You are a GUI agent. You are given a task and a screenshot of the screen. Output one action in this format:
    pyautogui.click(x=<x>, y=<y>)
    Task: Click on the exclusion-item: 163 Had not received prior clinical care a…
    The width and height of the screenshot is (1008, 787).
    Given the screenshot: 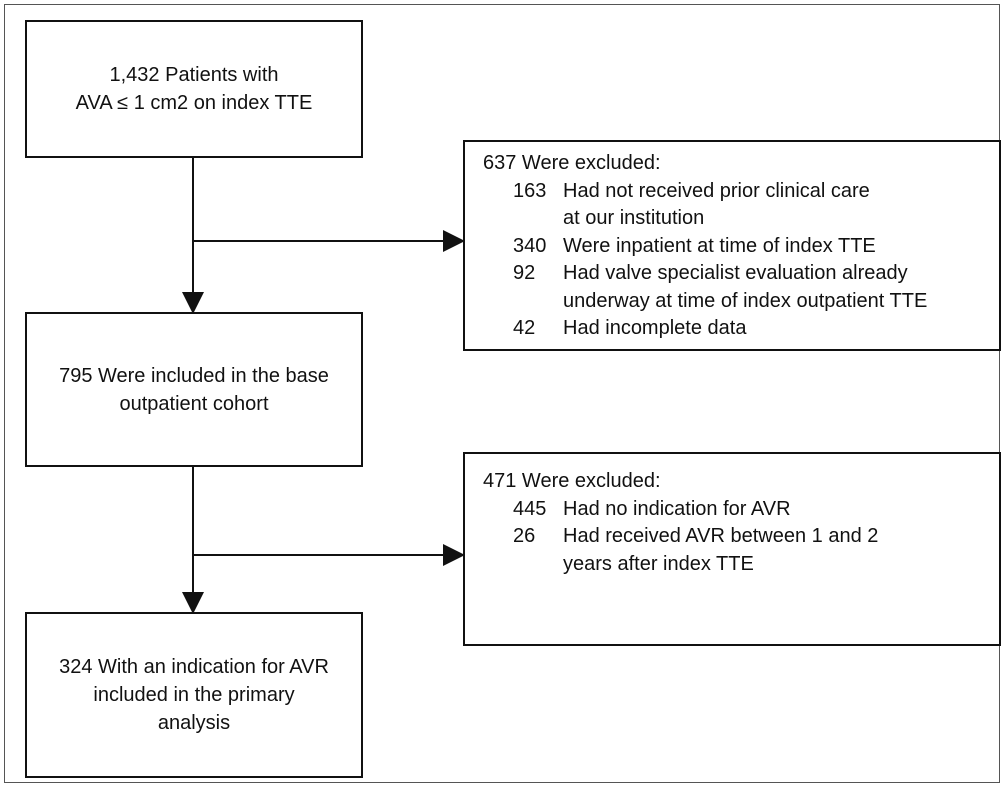 What is the action you would take?
    pyautogui.click(x=756, y=205)
    